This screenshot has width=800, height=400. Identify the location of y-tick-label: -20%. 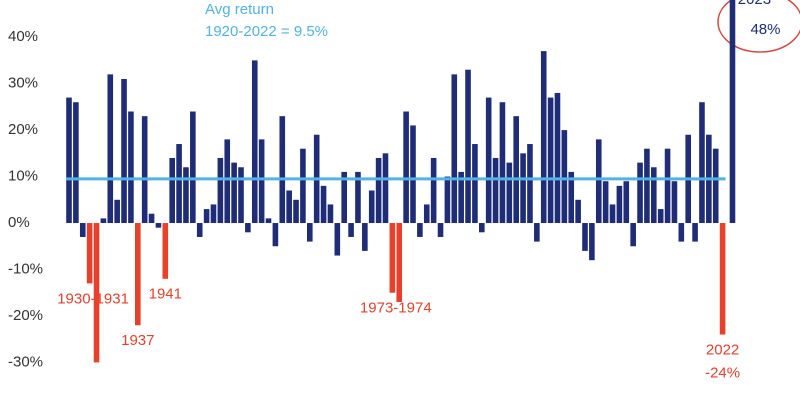
(25, 315).